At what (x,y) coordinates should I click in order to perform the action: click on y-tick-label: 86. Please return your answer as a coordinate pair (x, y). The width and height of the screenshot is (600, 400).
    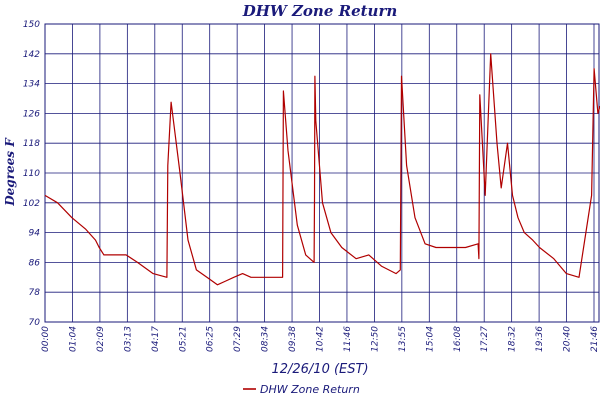
    Looking at the image, I should click on (35, 263).